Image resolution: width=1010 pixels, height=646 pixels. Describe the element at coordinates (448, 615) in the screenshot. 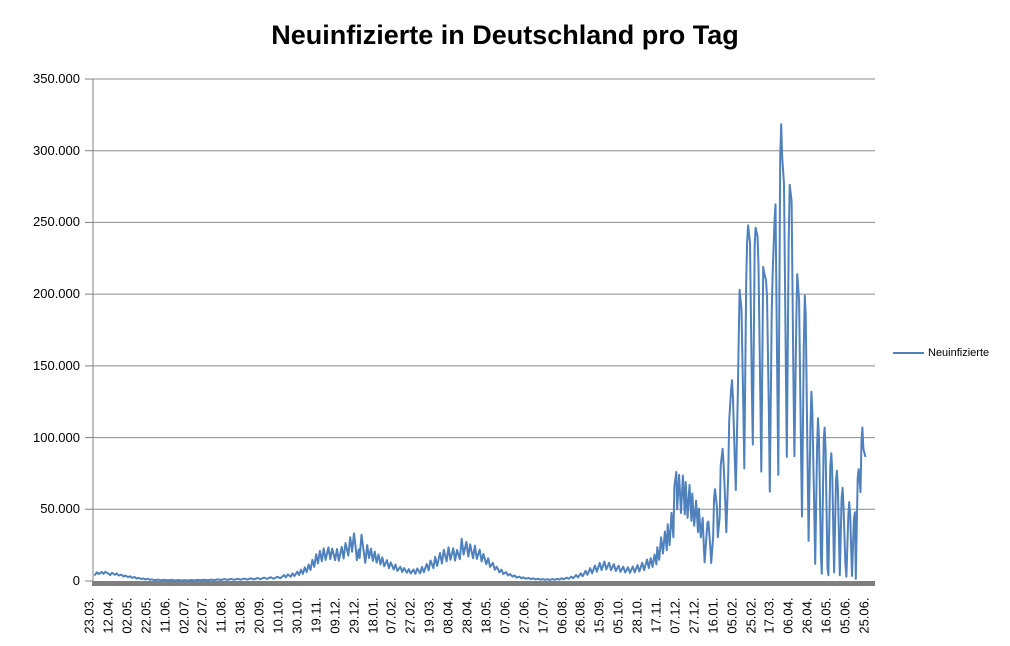

I see `x-axis-tick-label: 08.04.` at that location.